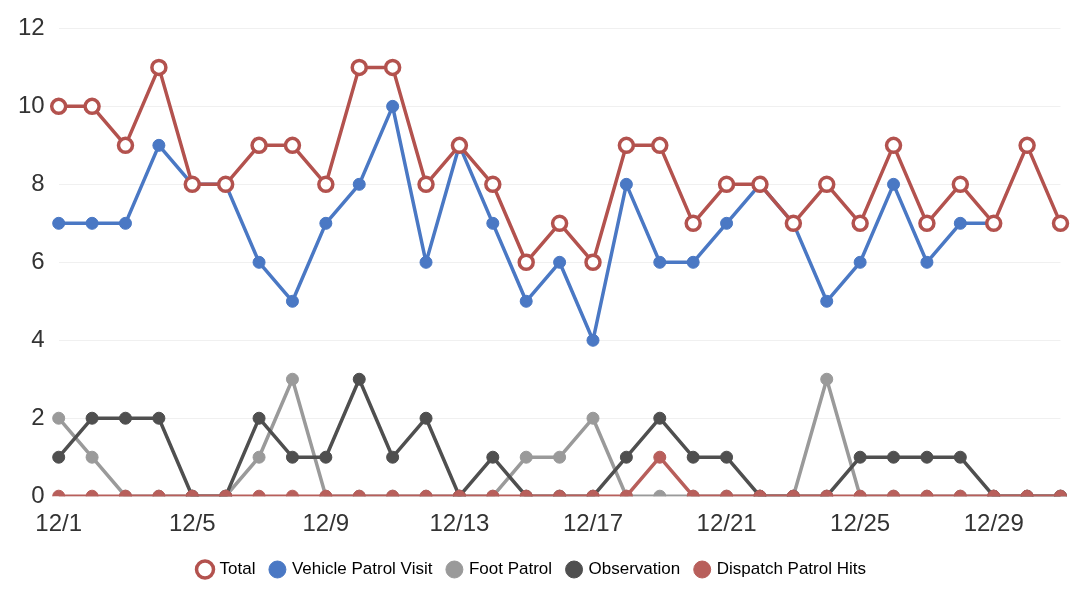 Image resolution: width=1071 pixels, height=596 pixels. Describe the element at coordinates (510, 569) in the screenshot. I see `legend-label: Foot Patrol` at that location.